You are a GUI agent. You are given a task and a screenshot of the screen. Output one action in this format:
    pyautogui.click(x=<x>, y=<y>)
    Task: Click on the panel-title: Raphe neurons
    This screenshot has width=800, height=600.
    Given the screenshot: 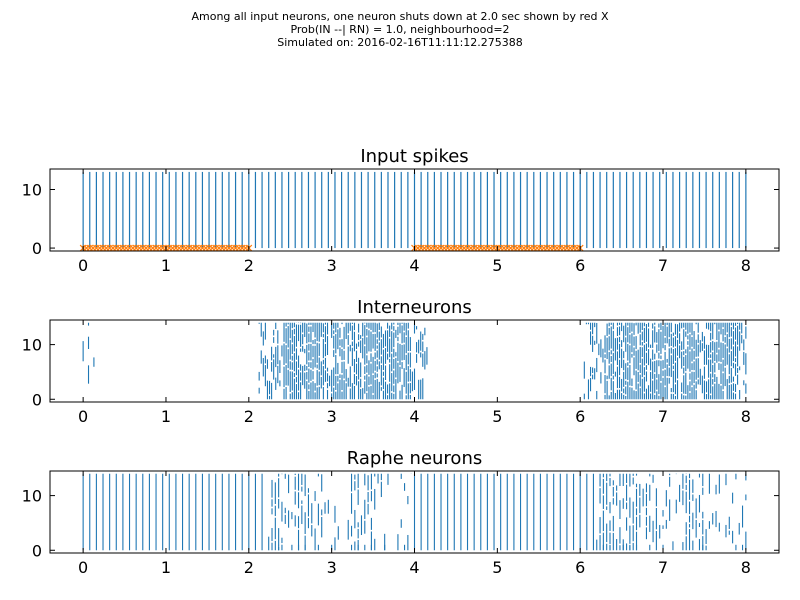 What is the action you would take?
    pyautogui.click(x=414, y=458)
    